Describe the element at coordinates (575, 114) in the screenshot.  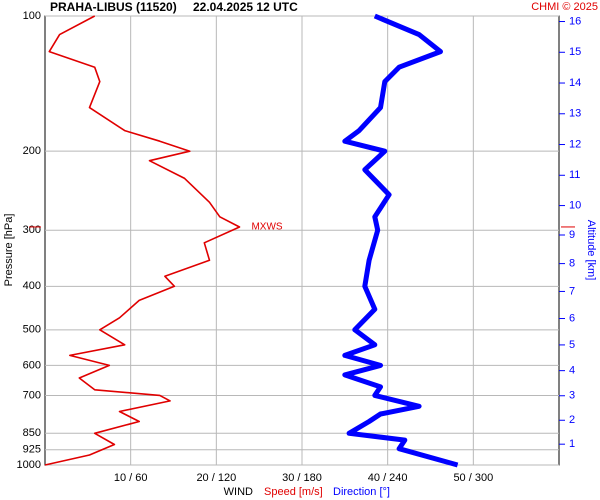
I see `y2-tick-label: 13` at that location.